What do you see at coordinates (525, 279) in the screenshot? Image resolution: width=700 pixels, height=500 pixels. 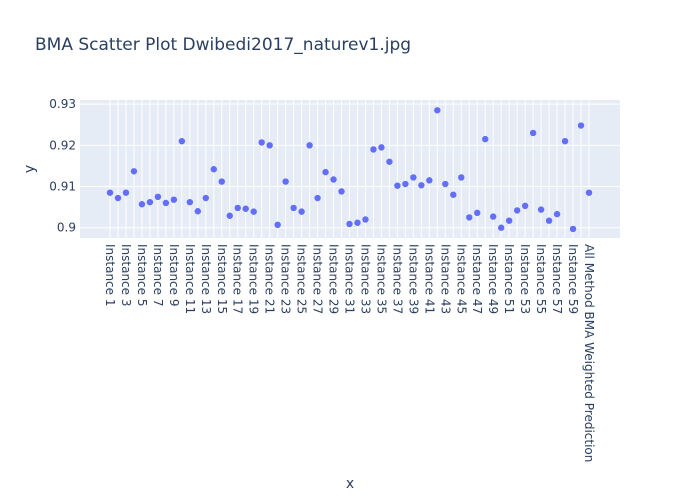 I see `x-tick-label: Instance 53` at bounding box center [525, 279].